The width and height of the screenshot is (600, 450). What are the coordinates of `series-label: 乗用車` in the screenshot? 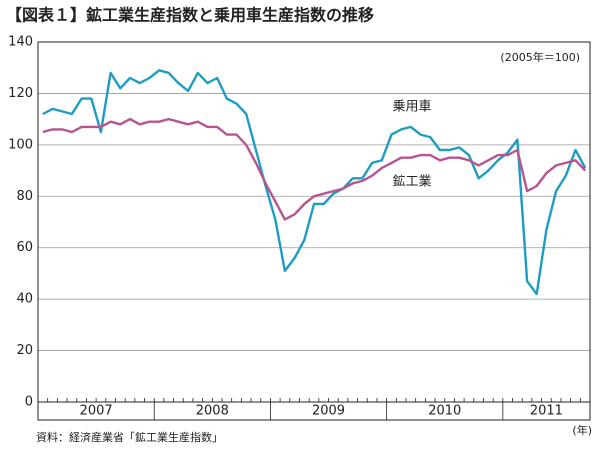 It's located at (411, 107).